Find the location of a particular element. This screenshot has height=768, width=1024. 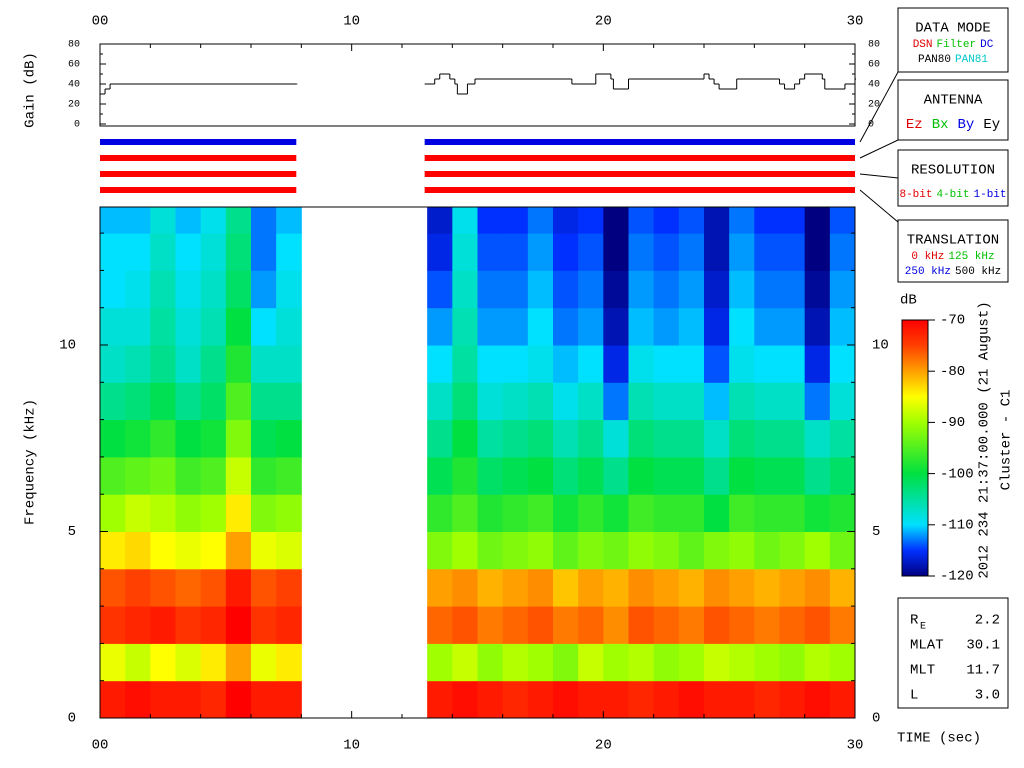

legend-item: 250 kHz is located at coordinates (928, 272).